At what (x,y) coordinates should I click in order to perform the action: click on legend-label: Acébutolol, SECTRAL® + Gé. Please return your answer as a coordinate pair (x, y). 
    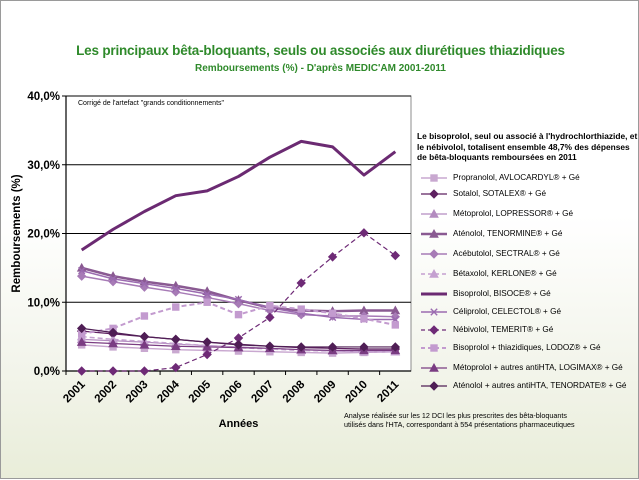
    Looking at the image, I should click on (506, 253).